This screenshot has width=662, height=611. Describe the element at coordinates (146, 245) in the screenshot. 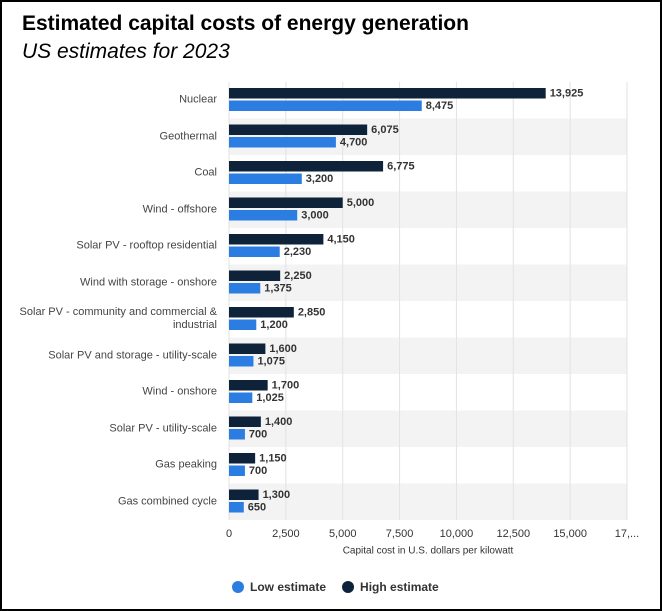

I see `category-label: Solar PV - rooftop residential` at that location.